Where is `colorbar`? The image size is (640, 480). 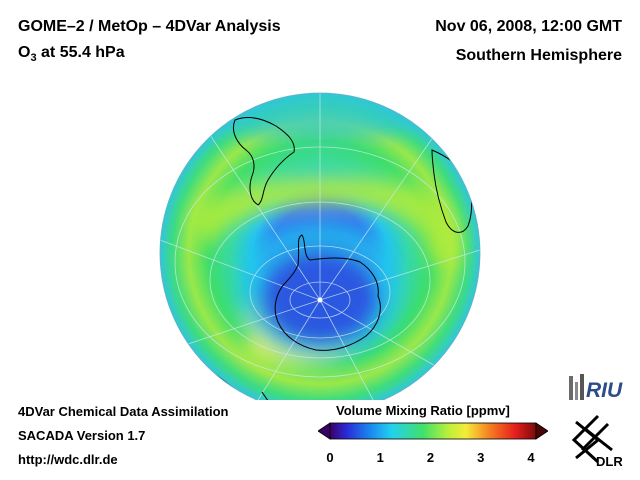
colorbar is located at coordinates (433, 431).